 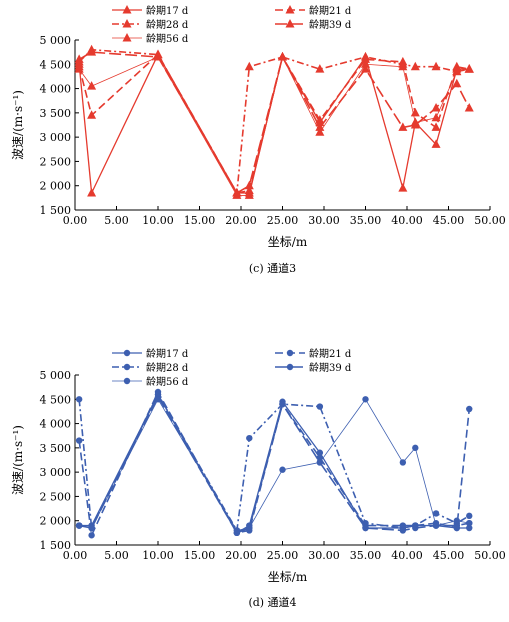 What do you see at coordinates (56, 40) in the screenshot?
I see `y-tick-label: 5 000` at bounding box center [56, 40].